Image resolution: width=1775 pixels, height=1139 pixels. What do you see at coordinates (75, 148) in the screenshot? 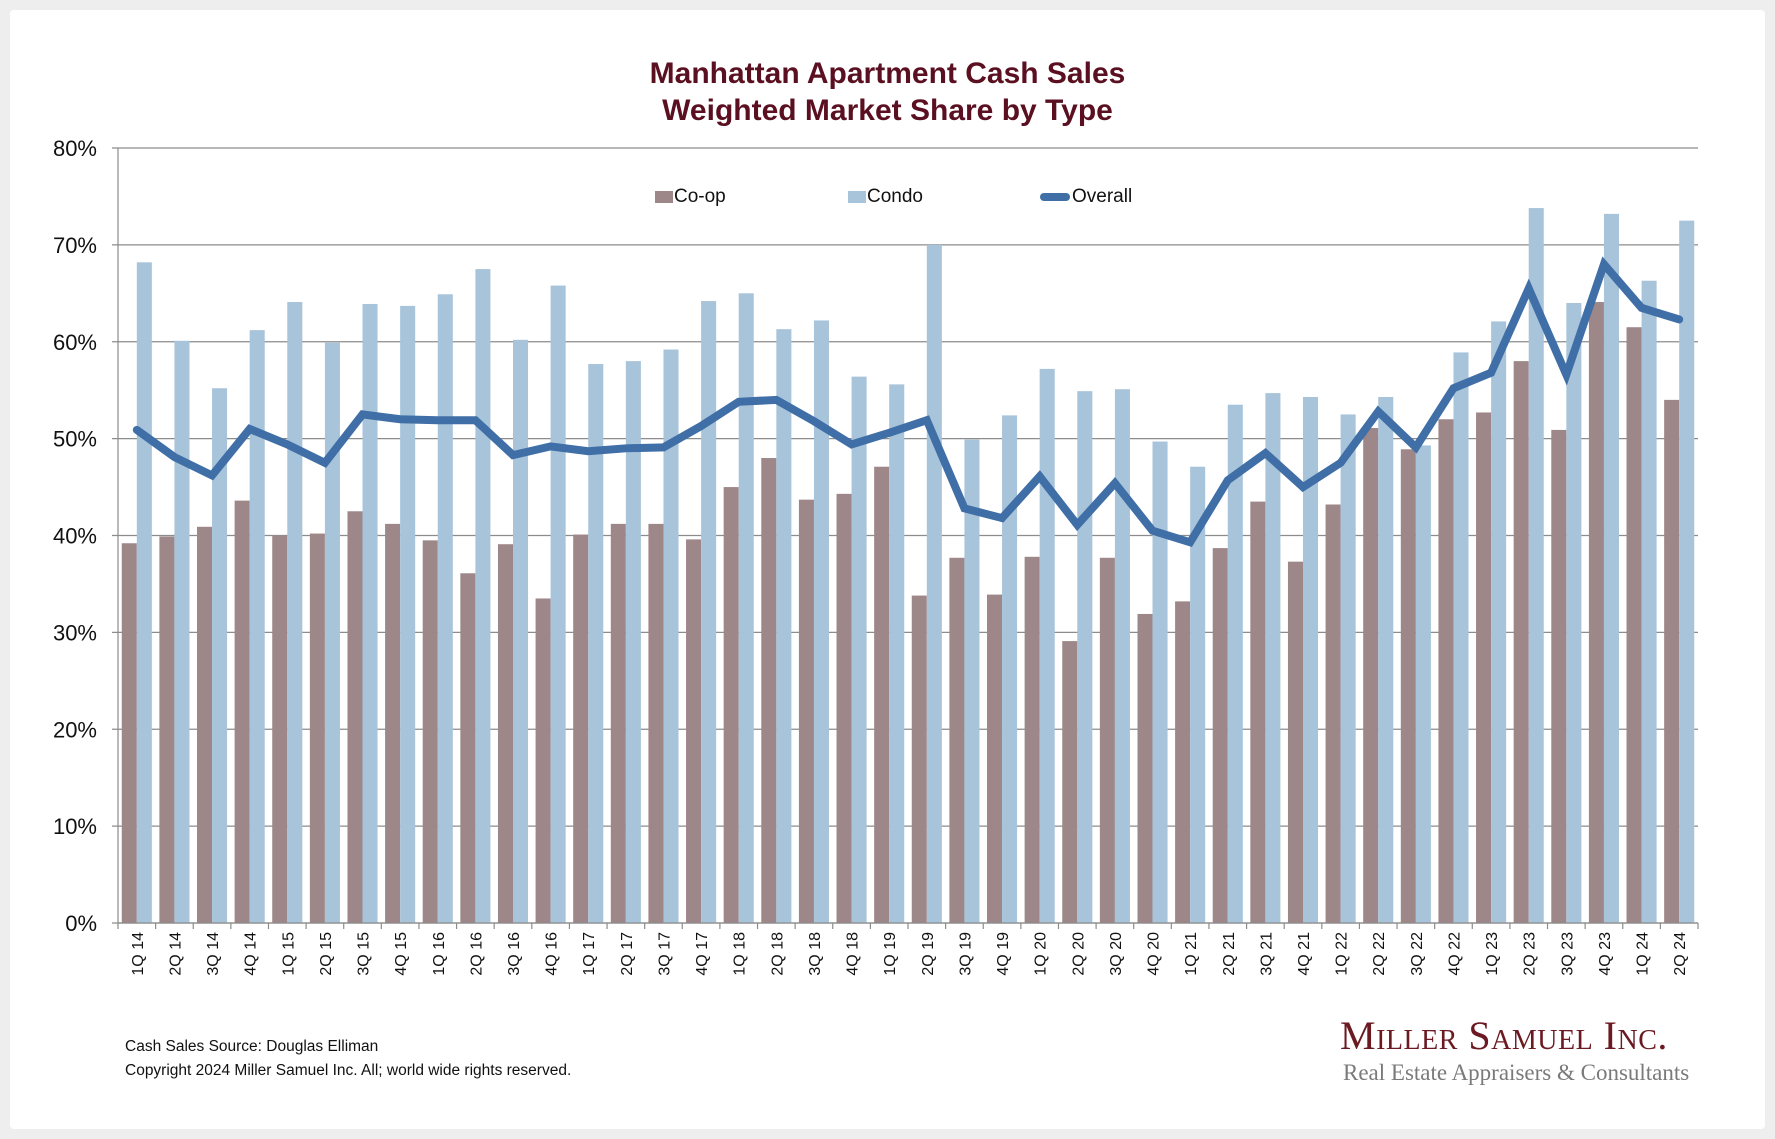
I see `y-tick-label: 80%` at bounding box center [75, 148].